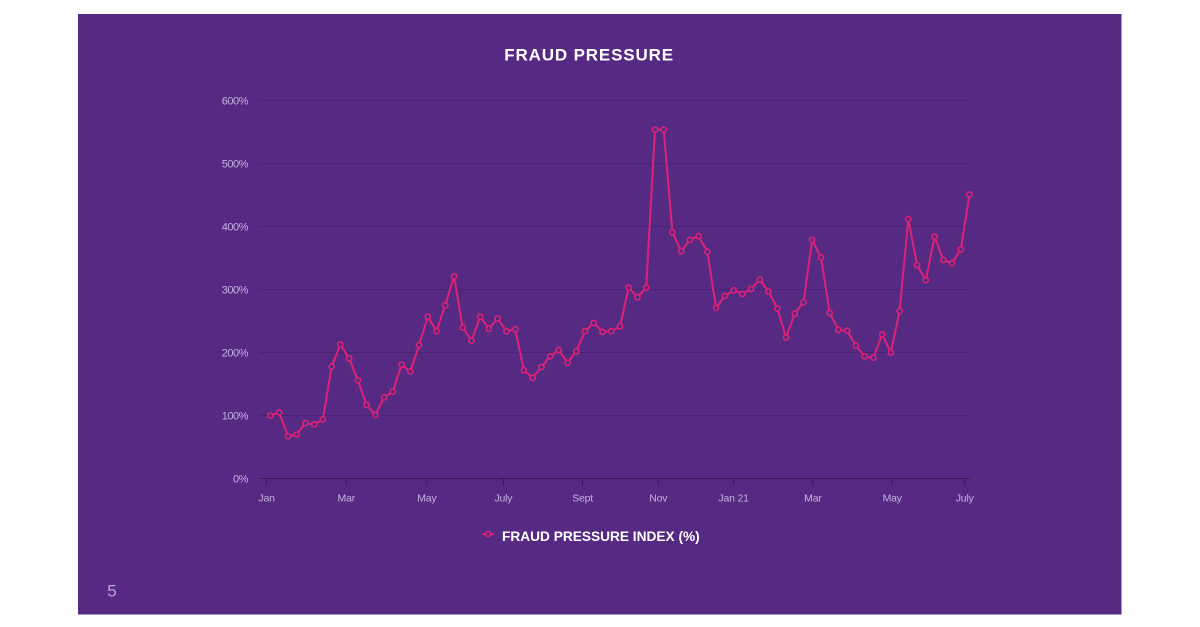 Image resolution: width=1200 pixels, height=627 pixels. What do you see at coordinates (235, 417) in the screenshot?
I see `svg-text: 100%` at bounding box center [235, 417].